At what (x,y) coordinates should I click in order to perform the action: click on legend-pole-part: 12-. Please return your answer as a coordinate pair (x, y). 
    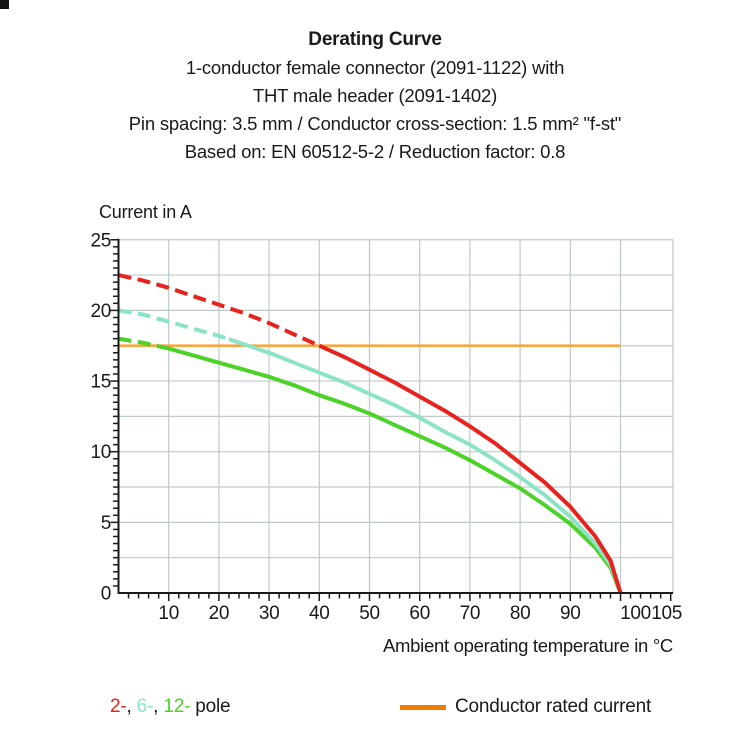
    Looking at the image, I should click on (177, 706).